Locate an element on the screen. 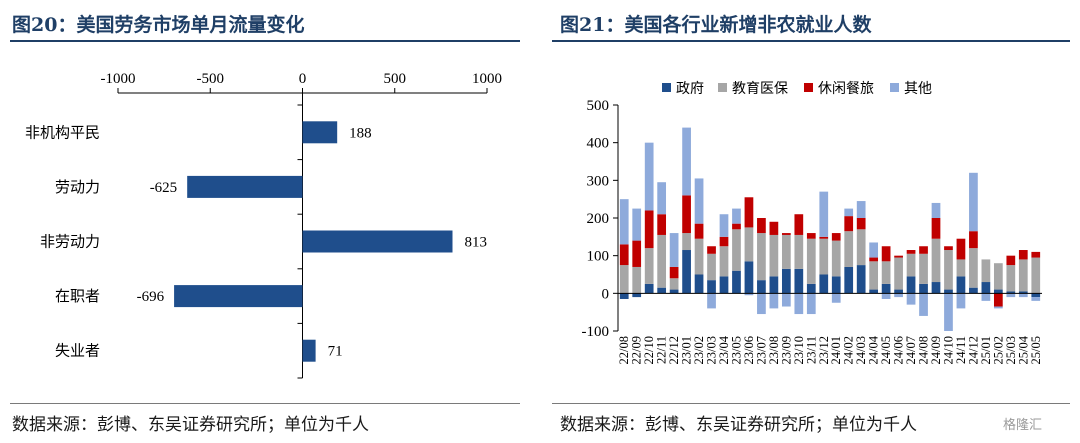 This screenshot has height=443, width=1080. x-tick-label: 24/01 is located at coordinates (836, 350).